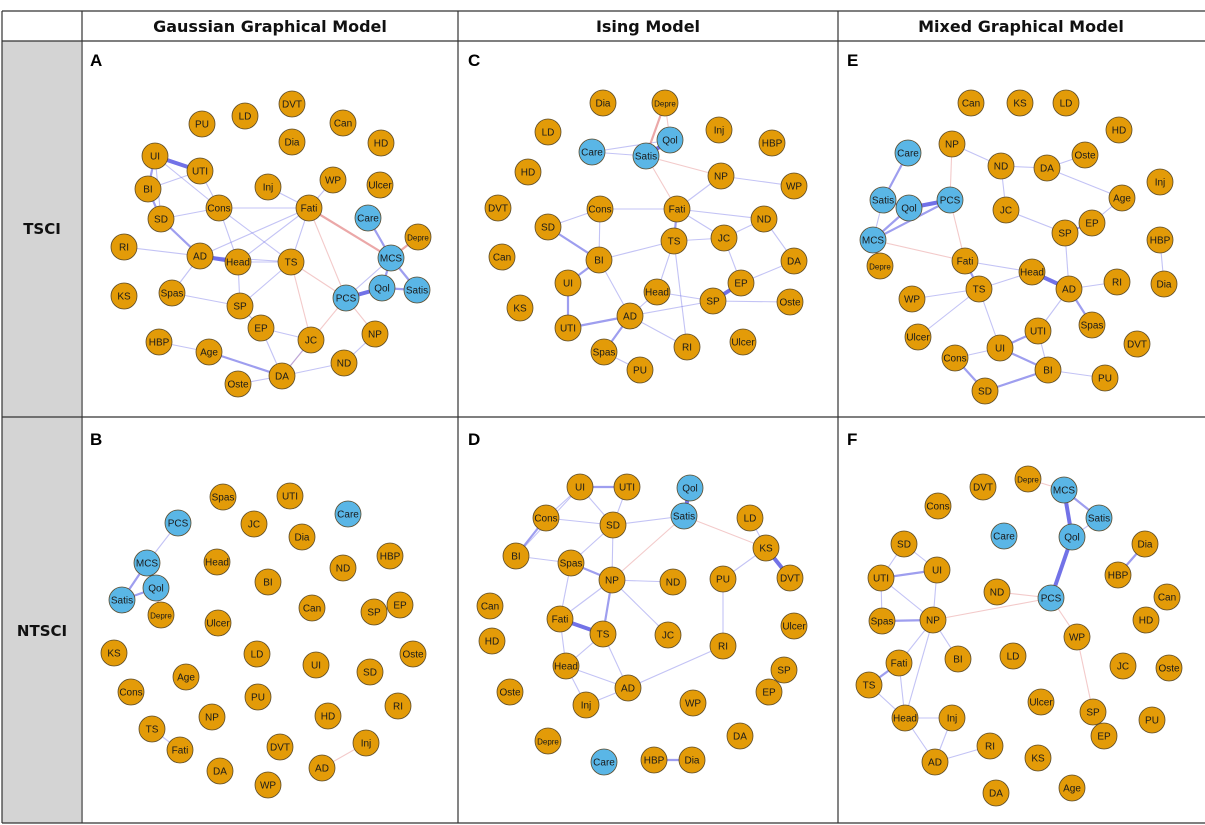 The image size is (1205, 825). Describe the element at coordinates (790, 303) in the screenshot. I see `node-label: Oste` at that location.